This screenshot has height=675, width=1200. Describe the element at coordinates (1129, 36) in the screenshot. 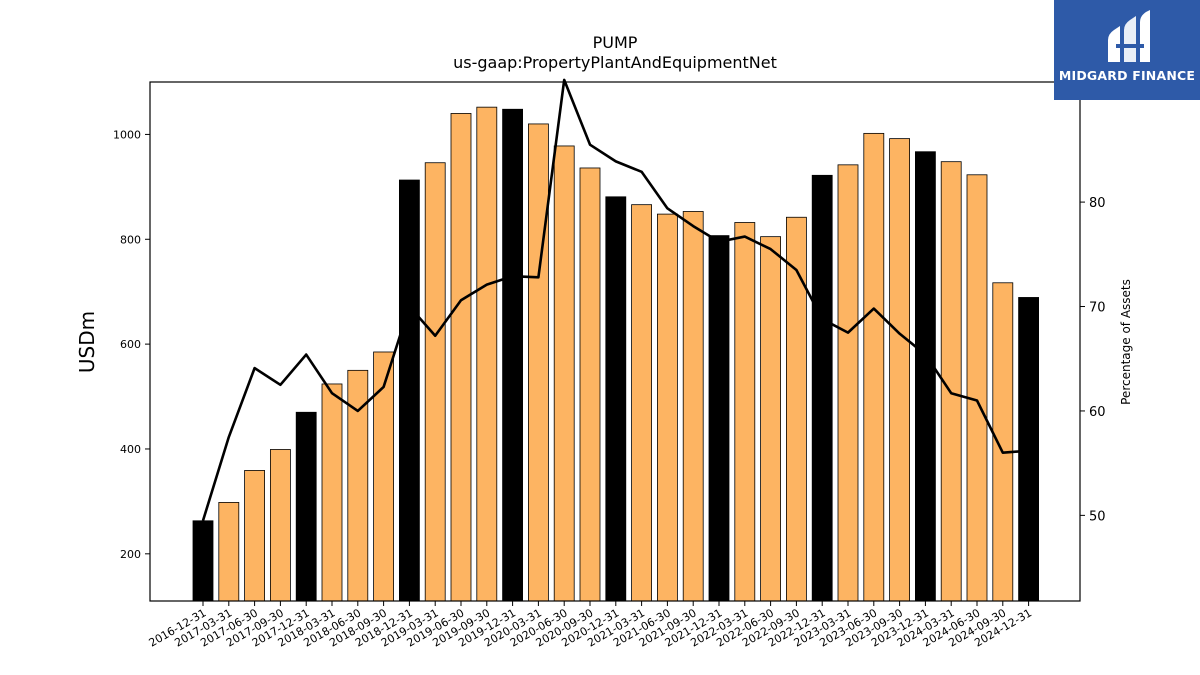

I see `logo-mark-icon` at that location.